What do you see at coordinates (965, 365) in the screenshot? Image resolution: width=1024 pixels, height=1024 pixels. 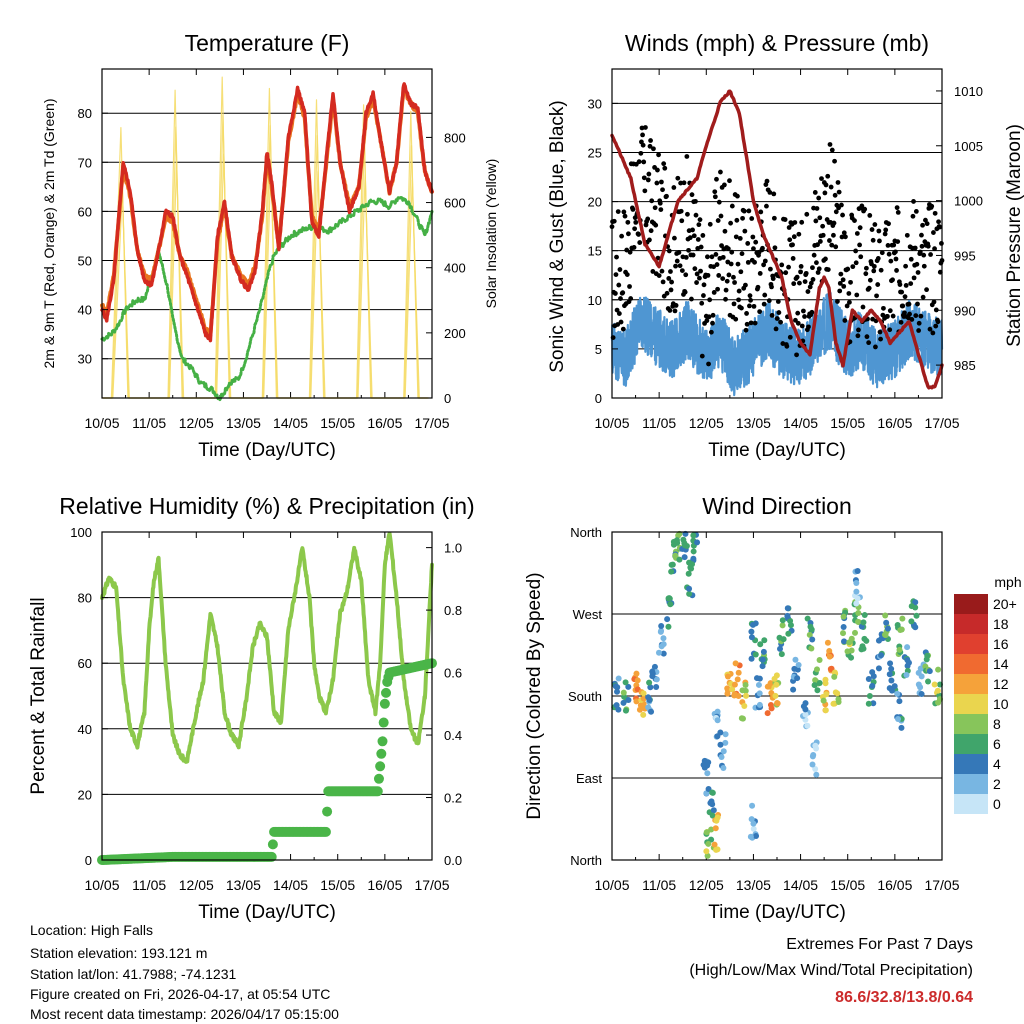 I see `winds-y-right-tick-label: 985` at bounding box center [965, 365].